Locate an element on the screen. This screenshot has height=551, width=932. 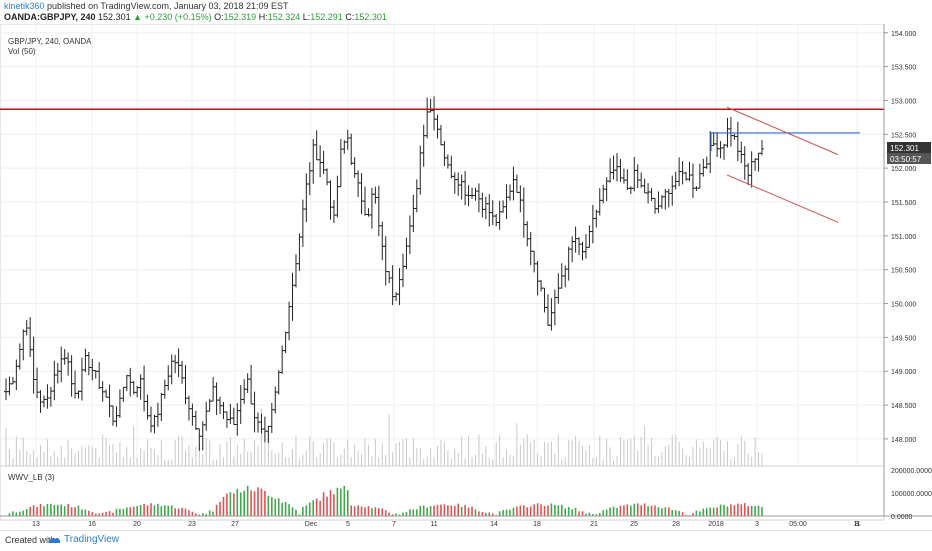
y-tick-label: 152.000 is located at coordinates (903, 169).